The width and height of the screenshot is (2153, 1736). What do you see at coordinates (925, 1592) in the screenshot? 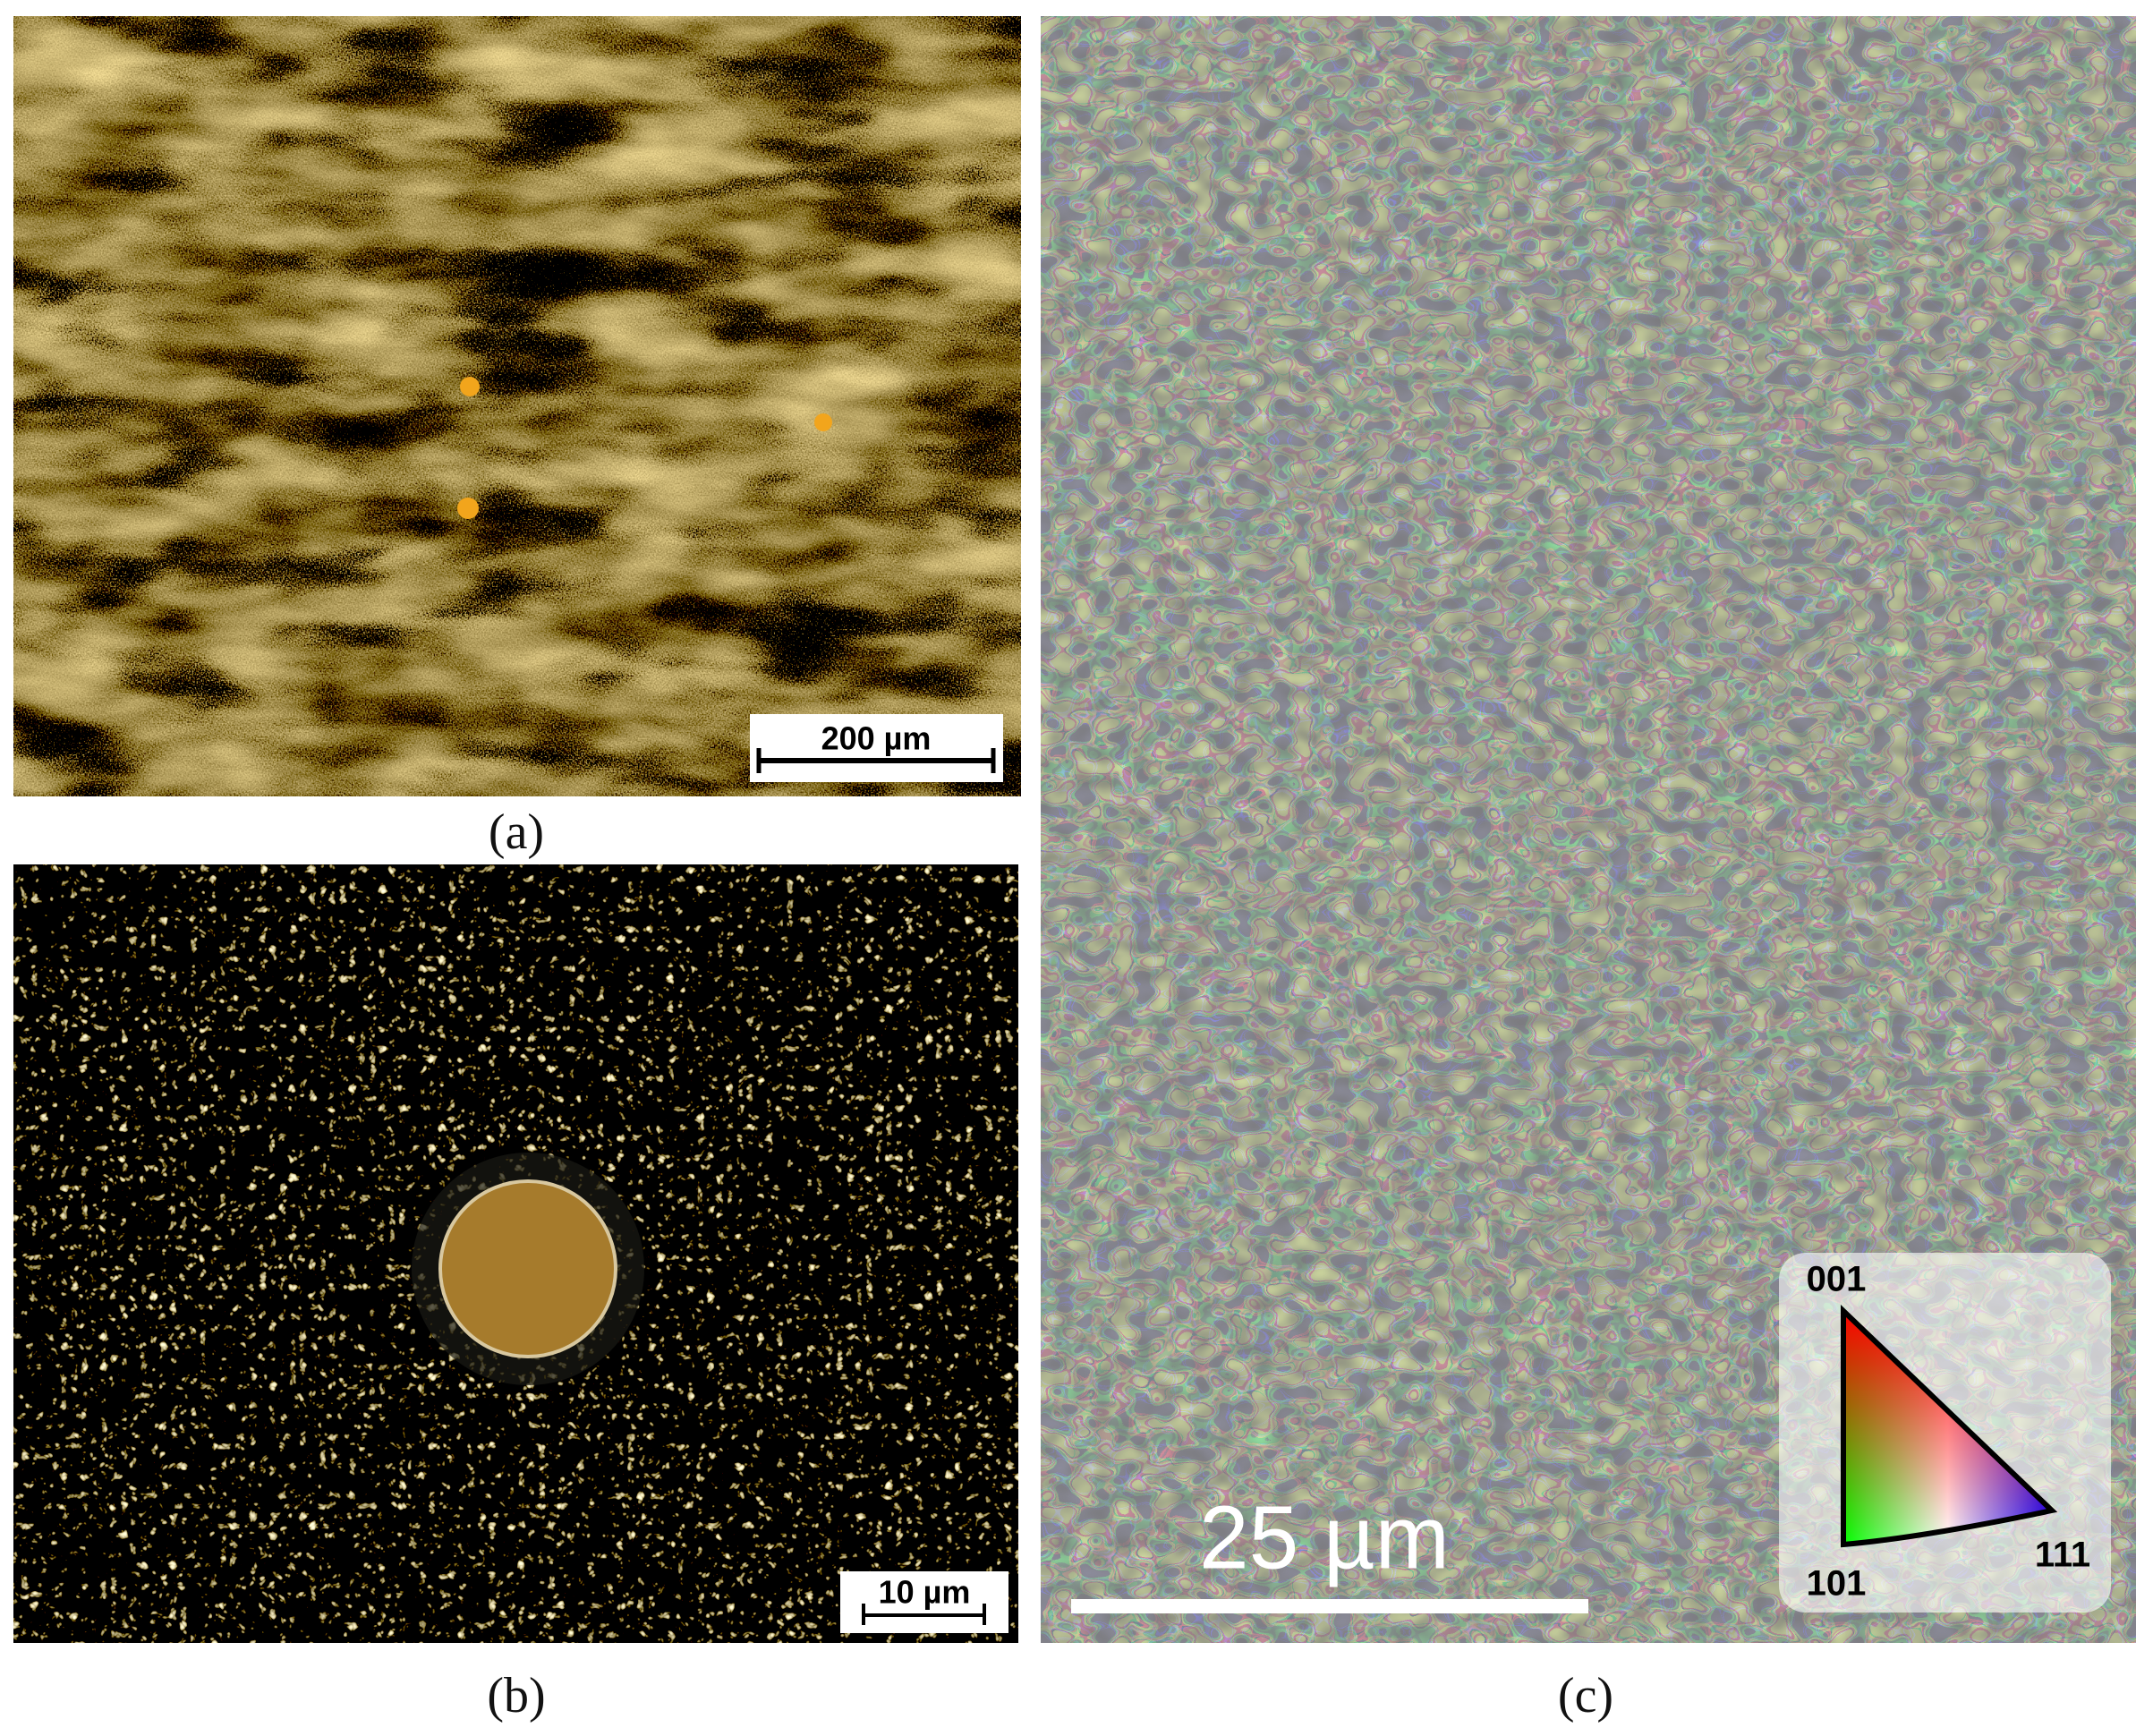
I see `scale-bar-label: 10 µm` at bounding box center [925, 1592].